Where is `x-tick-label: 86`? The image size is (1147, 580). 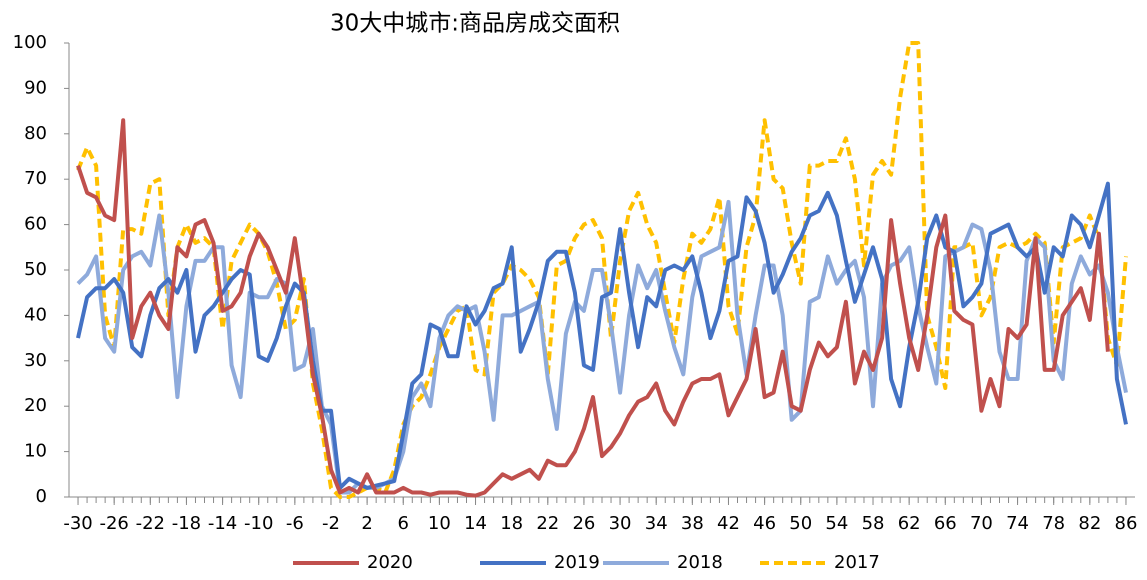
x-tick-label: 86 is located at coordinates (1126, 523).